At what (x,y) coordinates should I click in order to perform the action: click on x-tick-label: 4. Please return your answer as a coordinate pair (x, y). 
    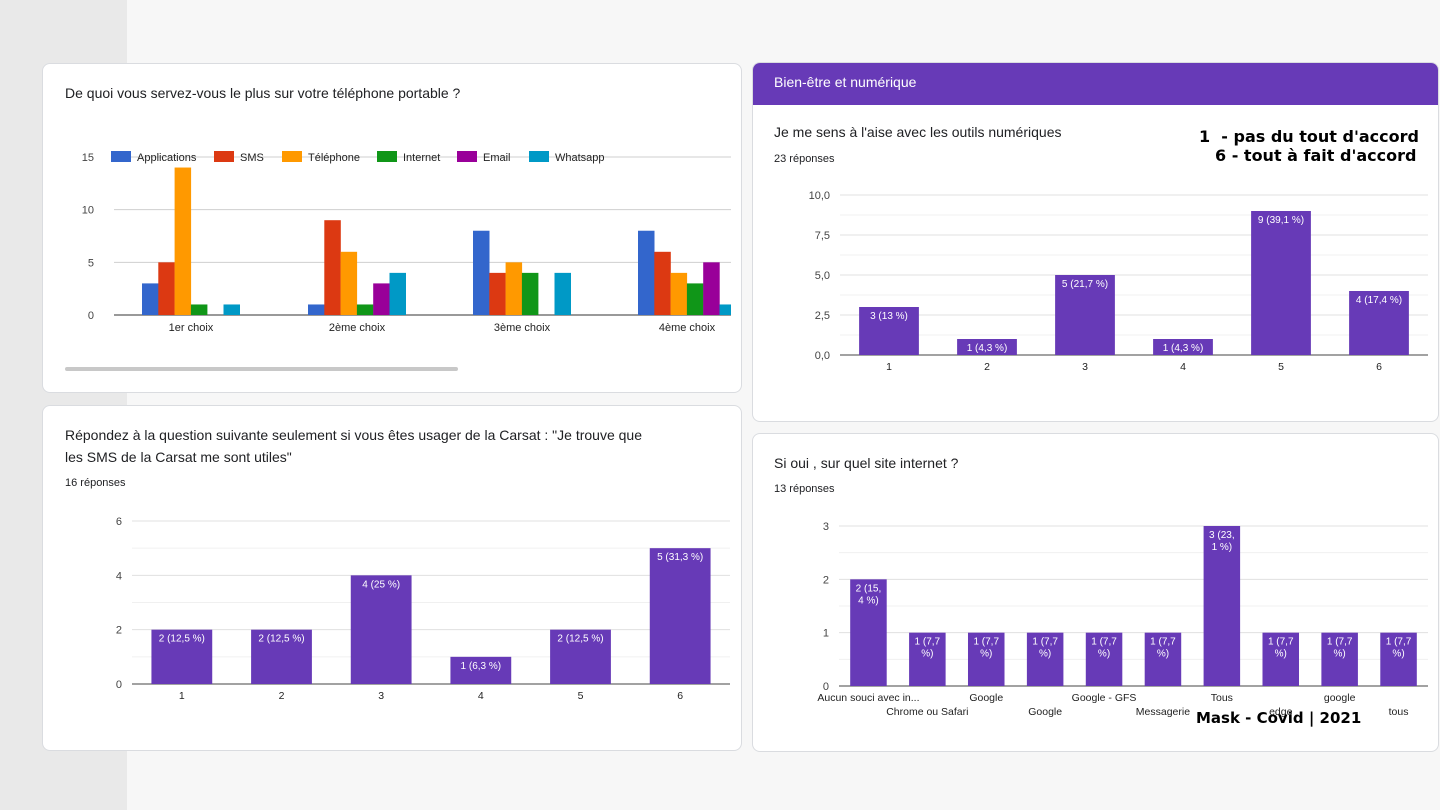
    Looking at the image, I should click on (1183, 367).